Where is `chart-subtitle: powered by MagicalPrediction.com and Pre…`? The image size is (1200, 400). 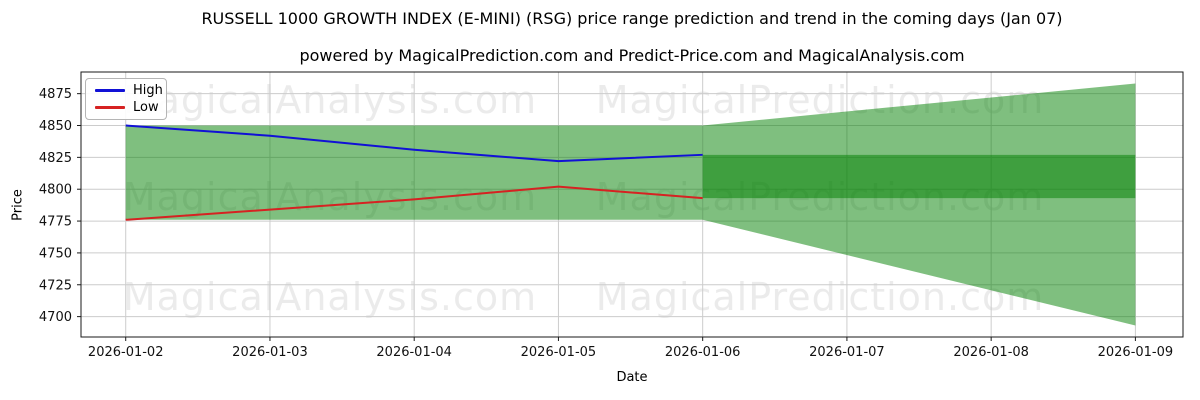
chart-subtitle: powered by MagicalPrediction.com and Pre… is located at coordinates (632, 55).